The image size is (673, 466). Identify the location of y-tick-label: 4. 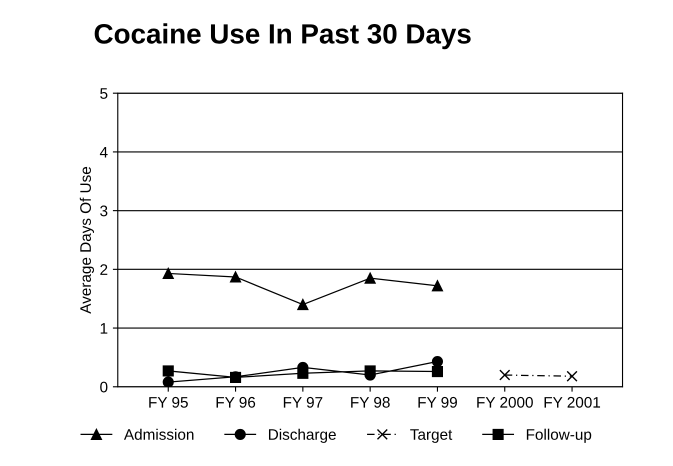
(104, 152).